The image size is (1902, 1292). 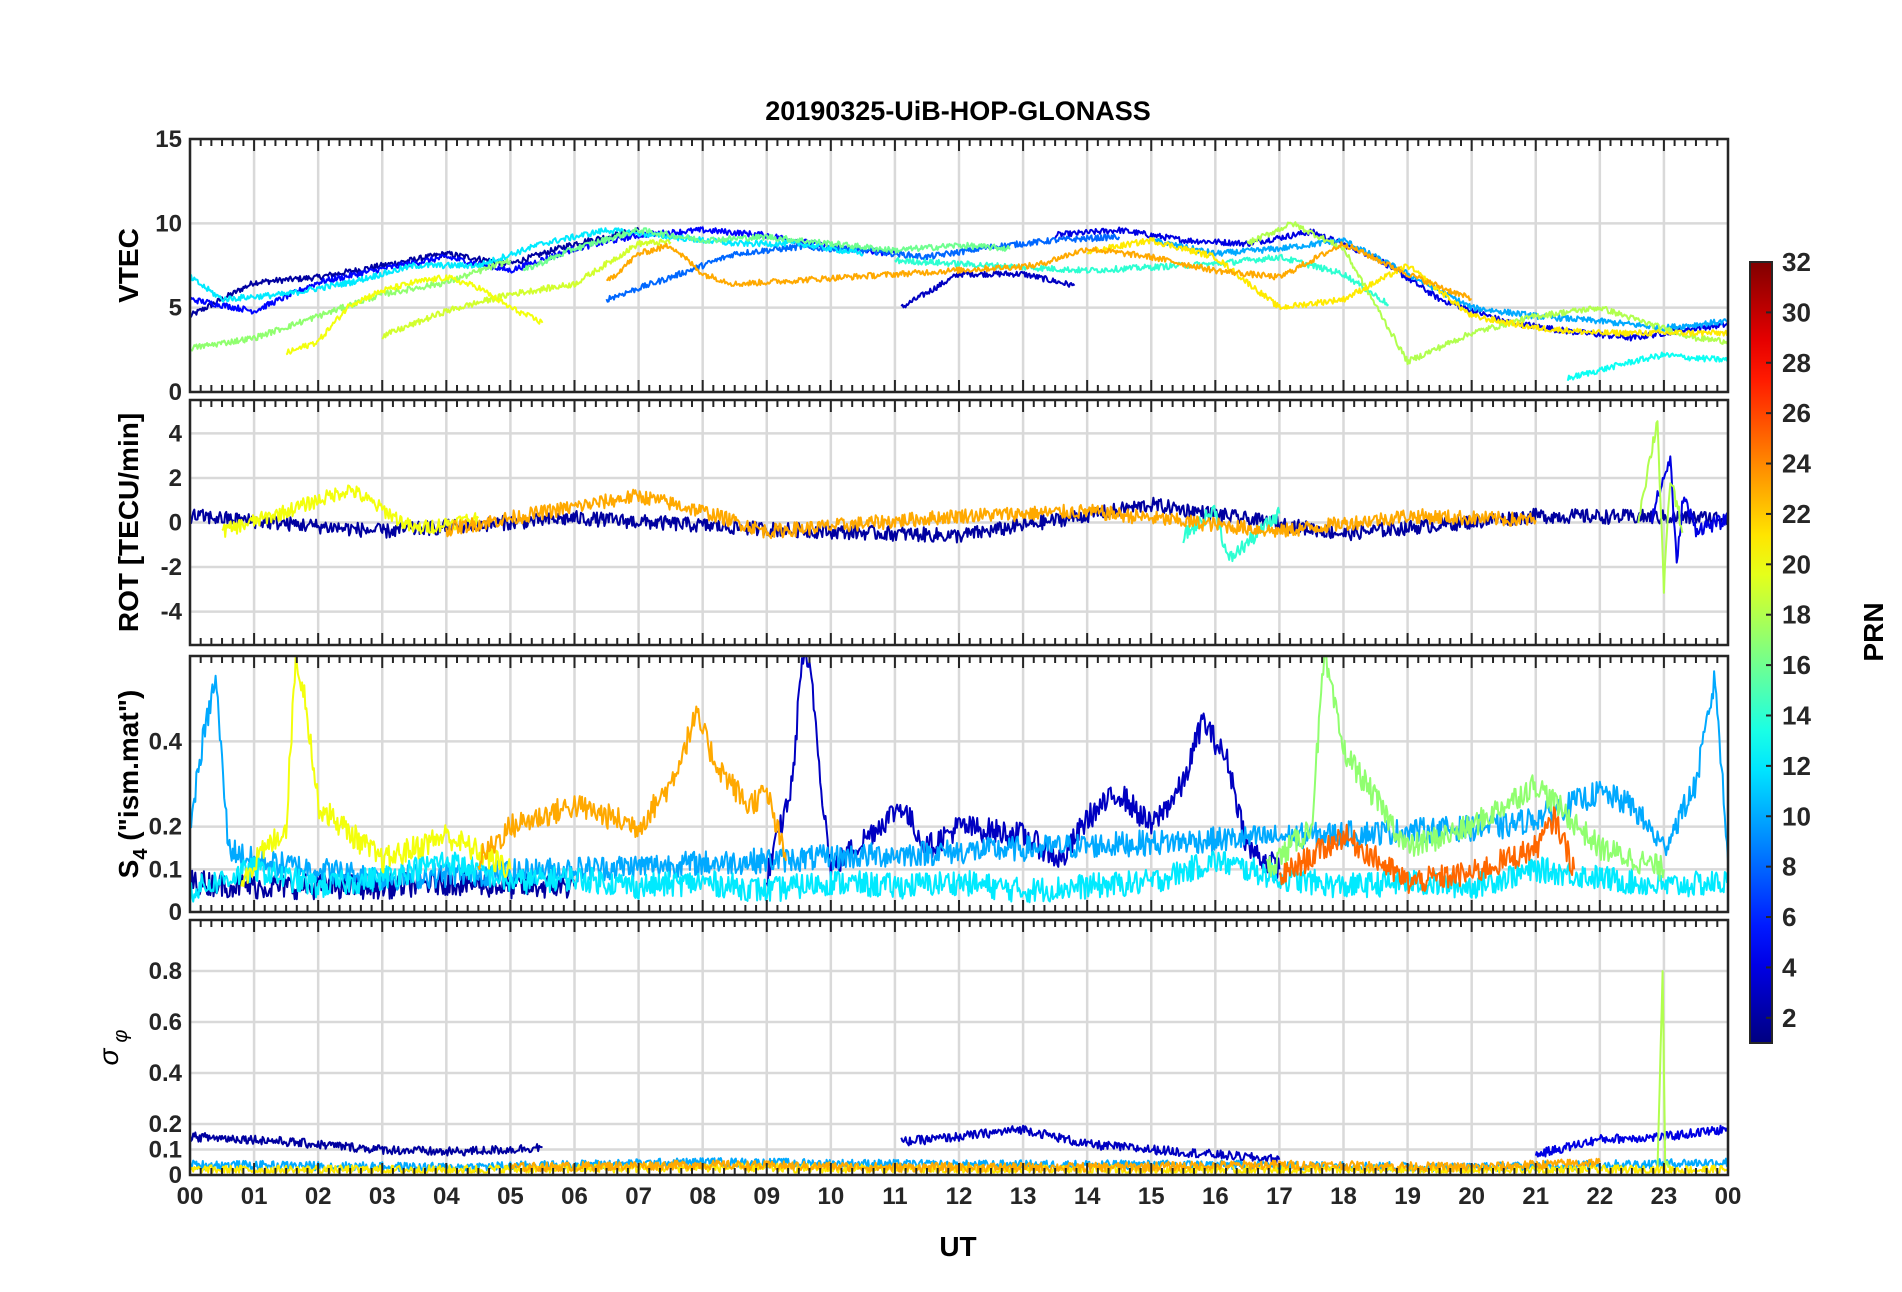 I want to click on panel-rot-ytick-label-3: 2, so click(x=175, y=478).